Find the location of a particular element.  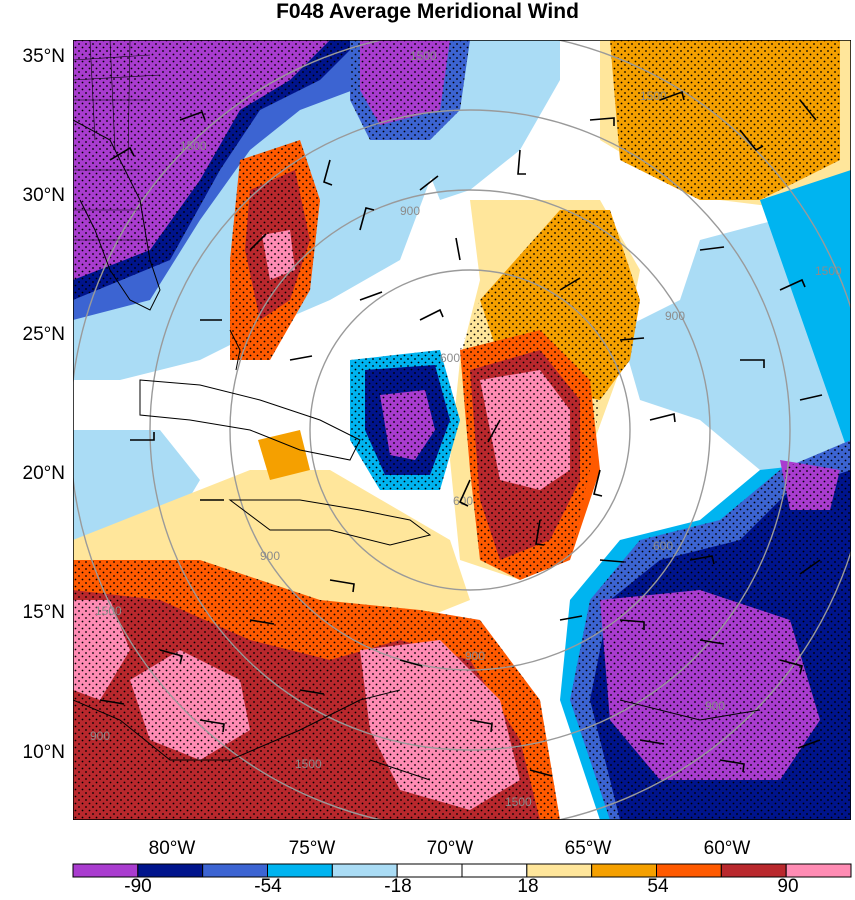

colorbar-tick-label: -90 is located at coordinates (137, 886).